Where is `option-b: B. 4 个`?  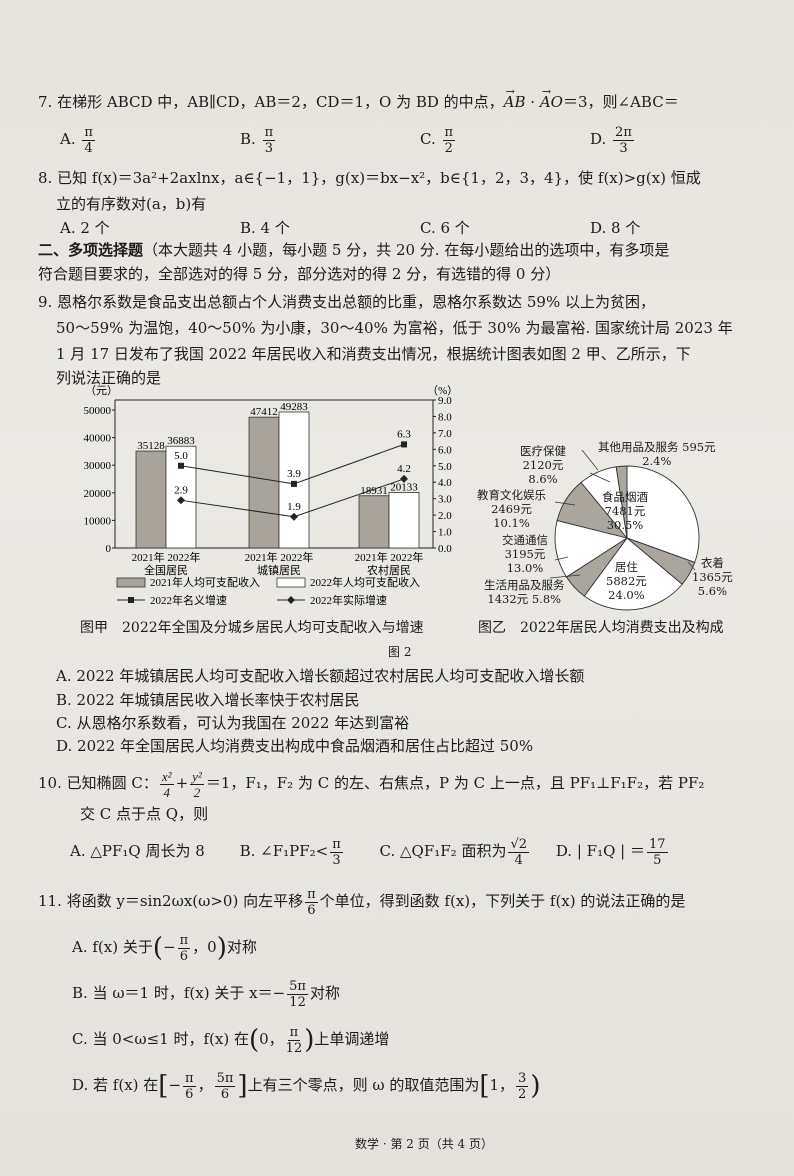
option-b: B. 4 个 is located at coordinates (265, 228).